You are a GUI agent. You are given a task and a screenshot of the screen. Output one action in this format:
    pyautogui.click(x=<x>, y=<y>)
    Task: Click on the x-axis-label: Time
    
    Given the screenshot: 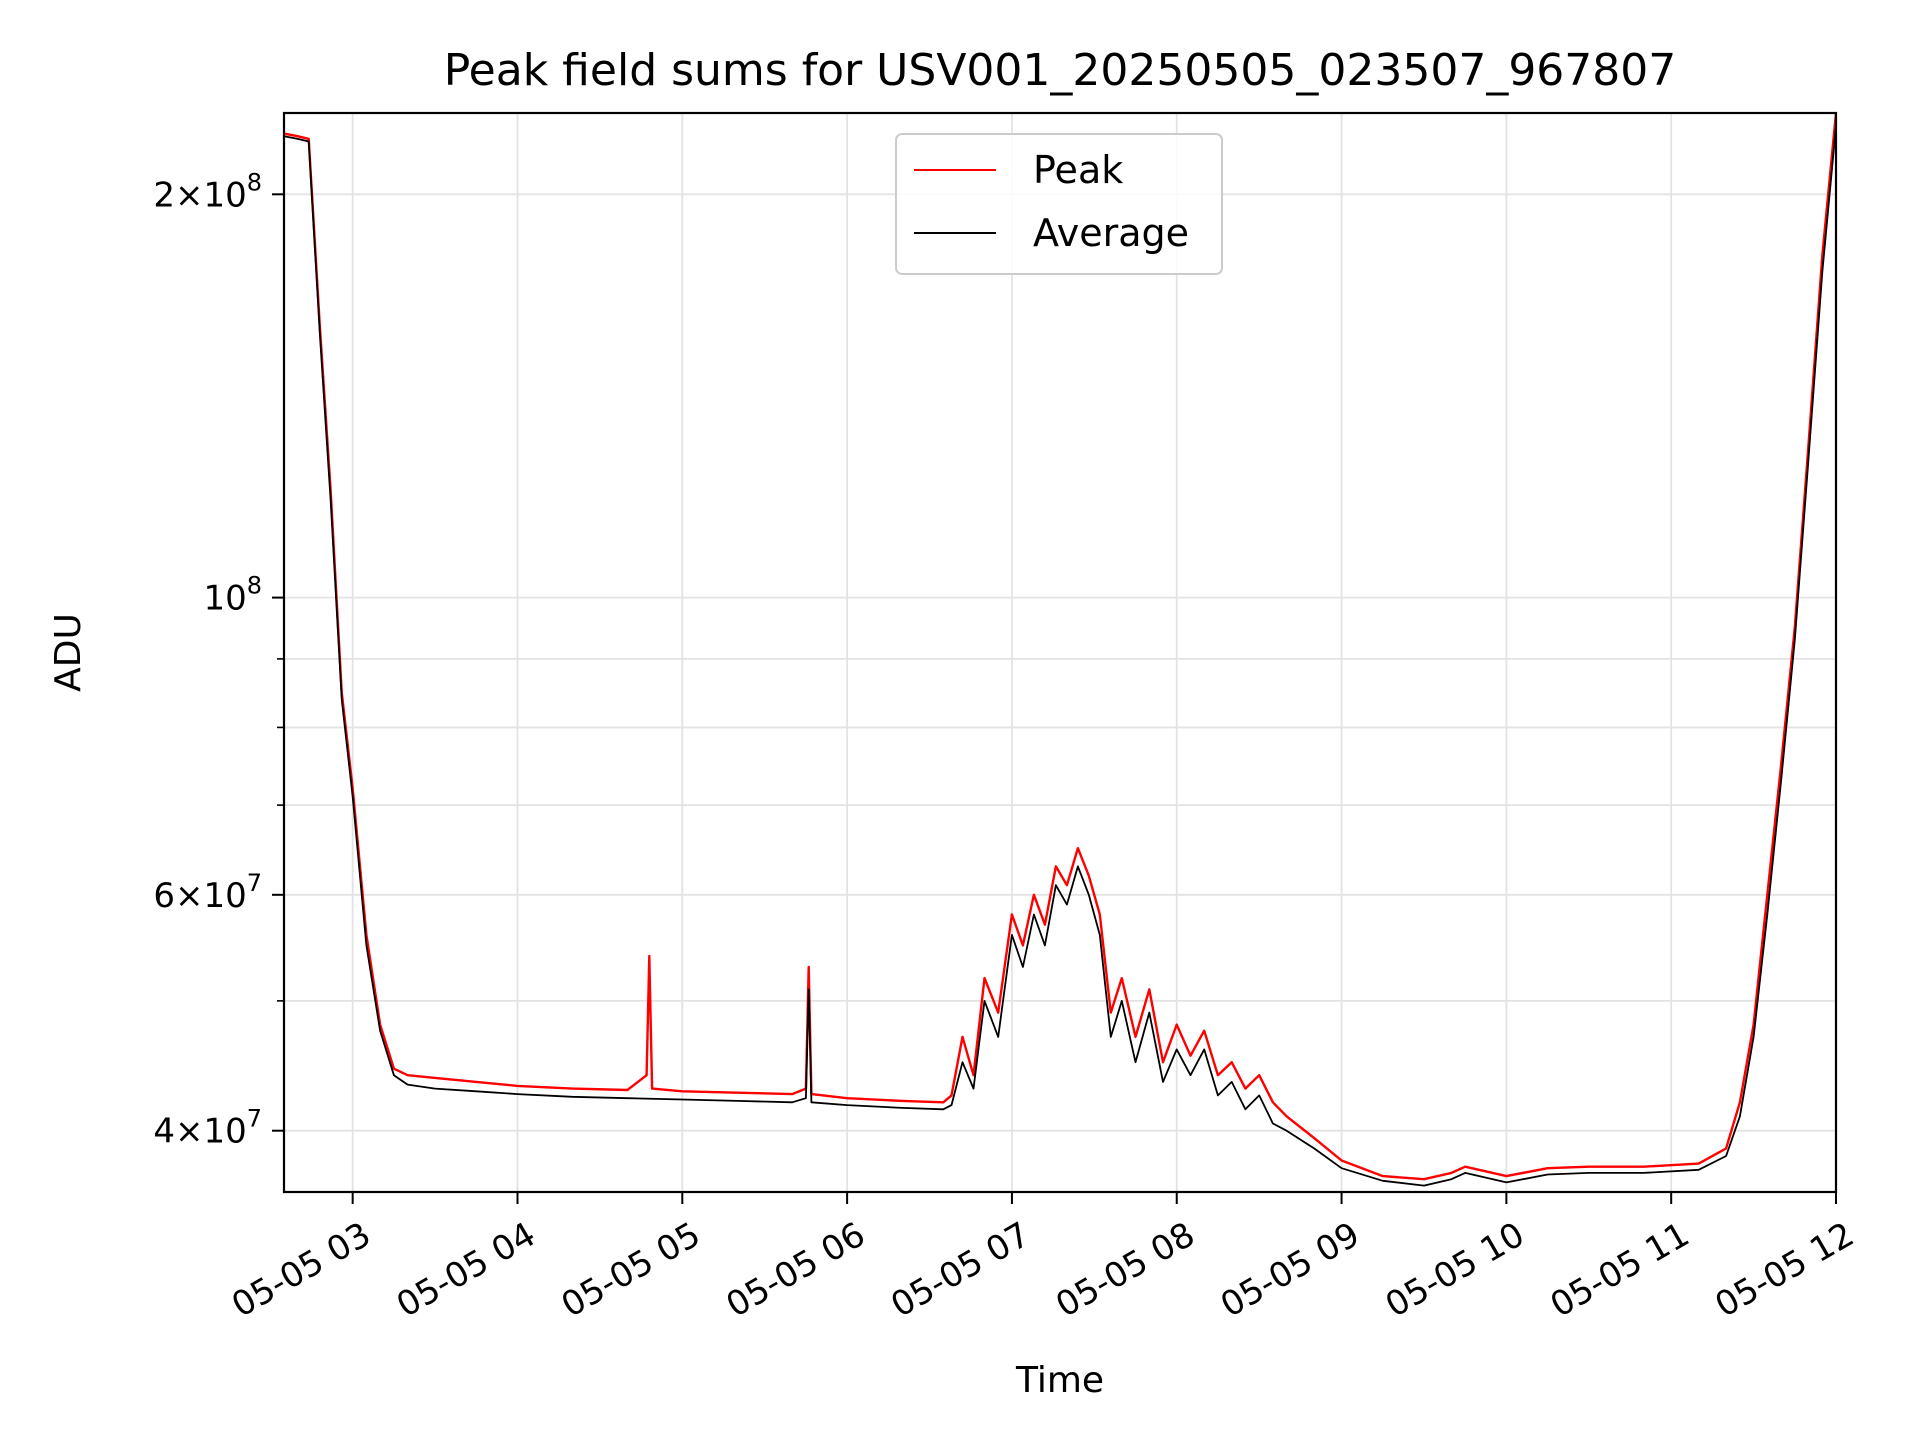 What is the action you would take?
    pyautogui.click(x=1059, y=1380)
    